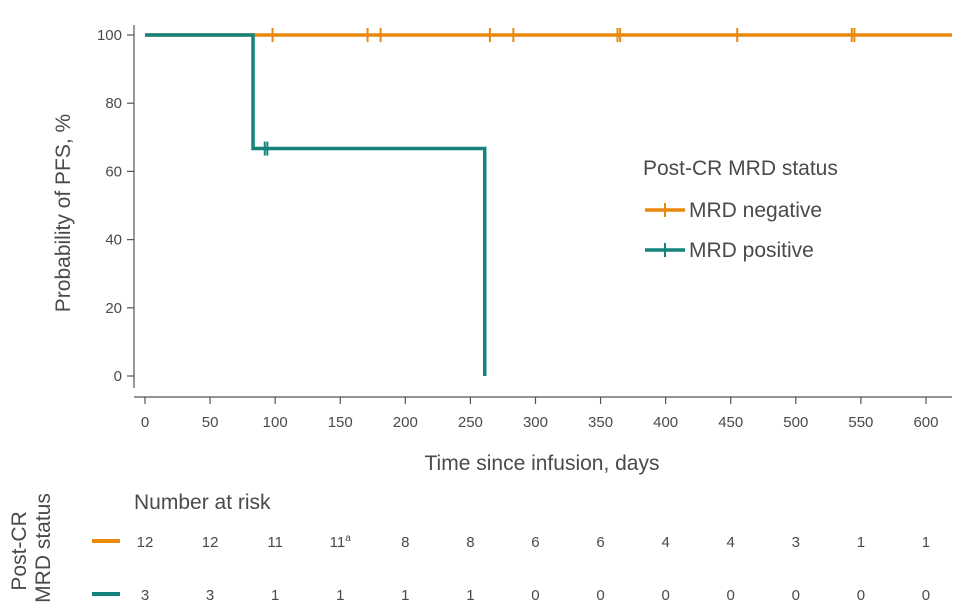 This screenshot has height=613, width=955. What do you see at coordinates (542, 463) in the screenshot?
I see `x-axis-label: Time since infusion, days` at bounding box center [542, 463].